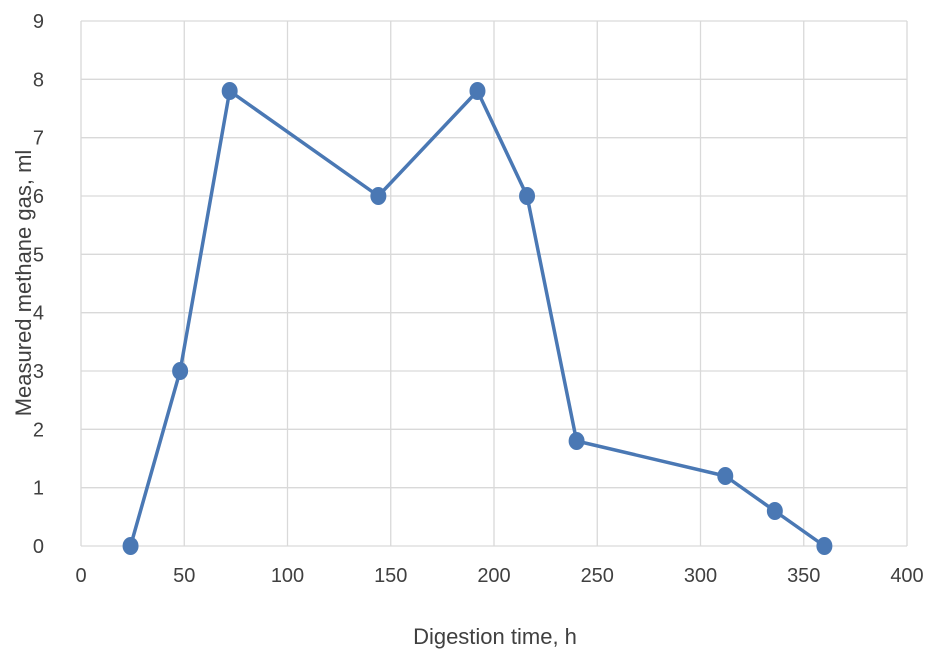 The image size is (930, 652). I want to click on x-axis-tick-labels: 0 50 100 150 200 250 300 350 400, so click(499, 576).